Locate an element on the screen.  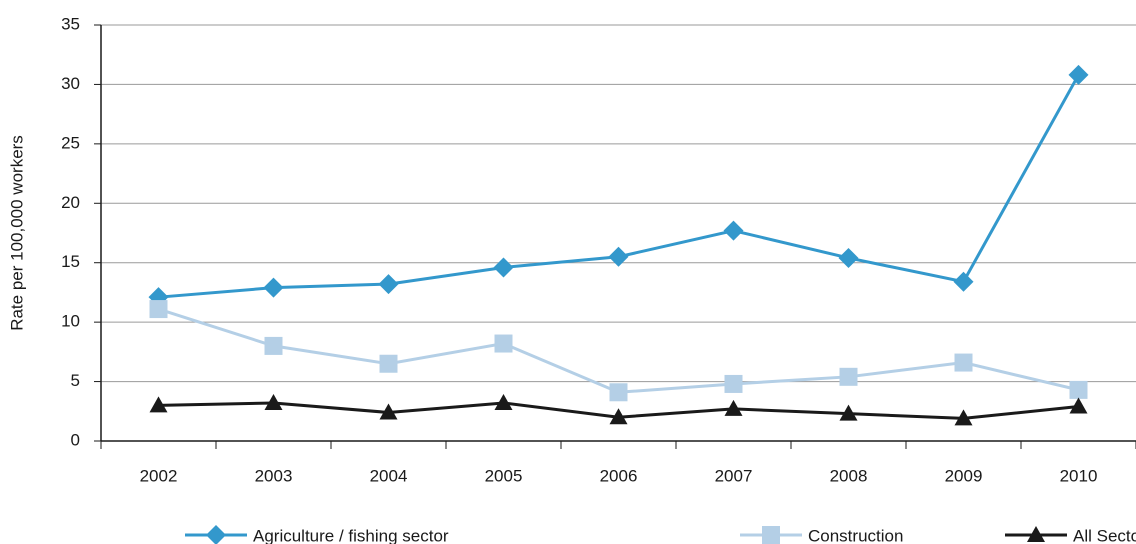
y-tick-label: 25 is located at coordinates (70, 142).